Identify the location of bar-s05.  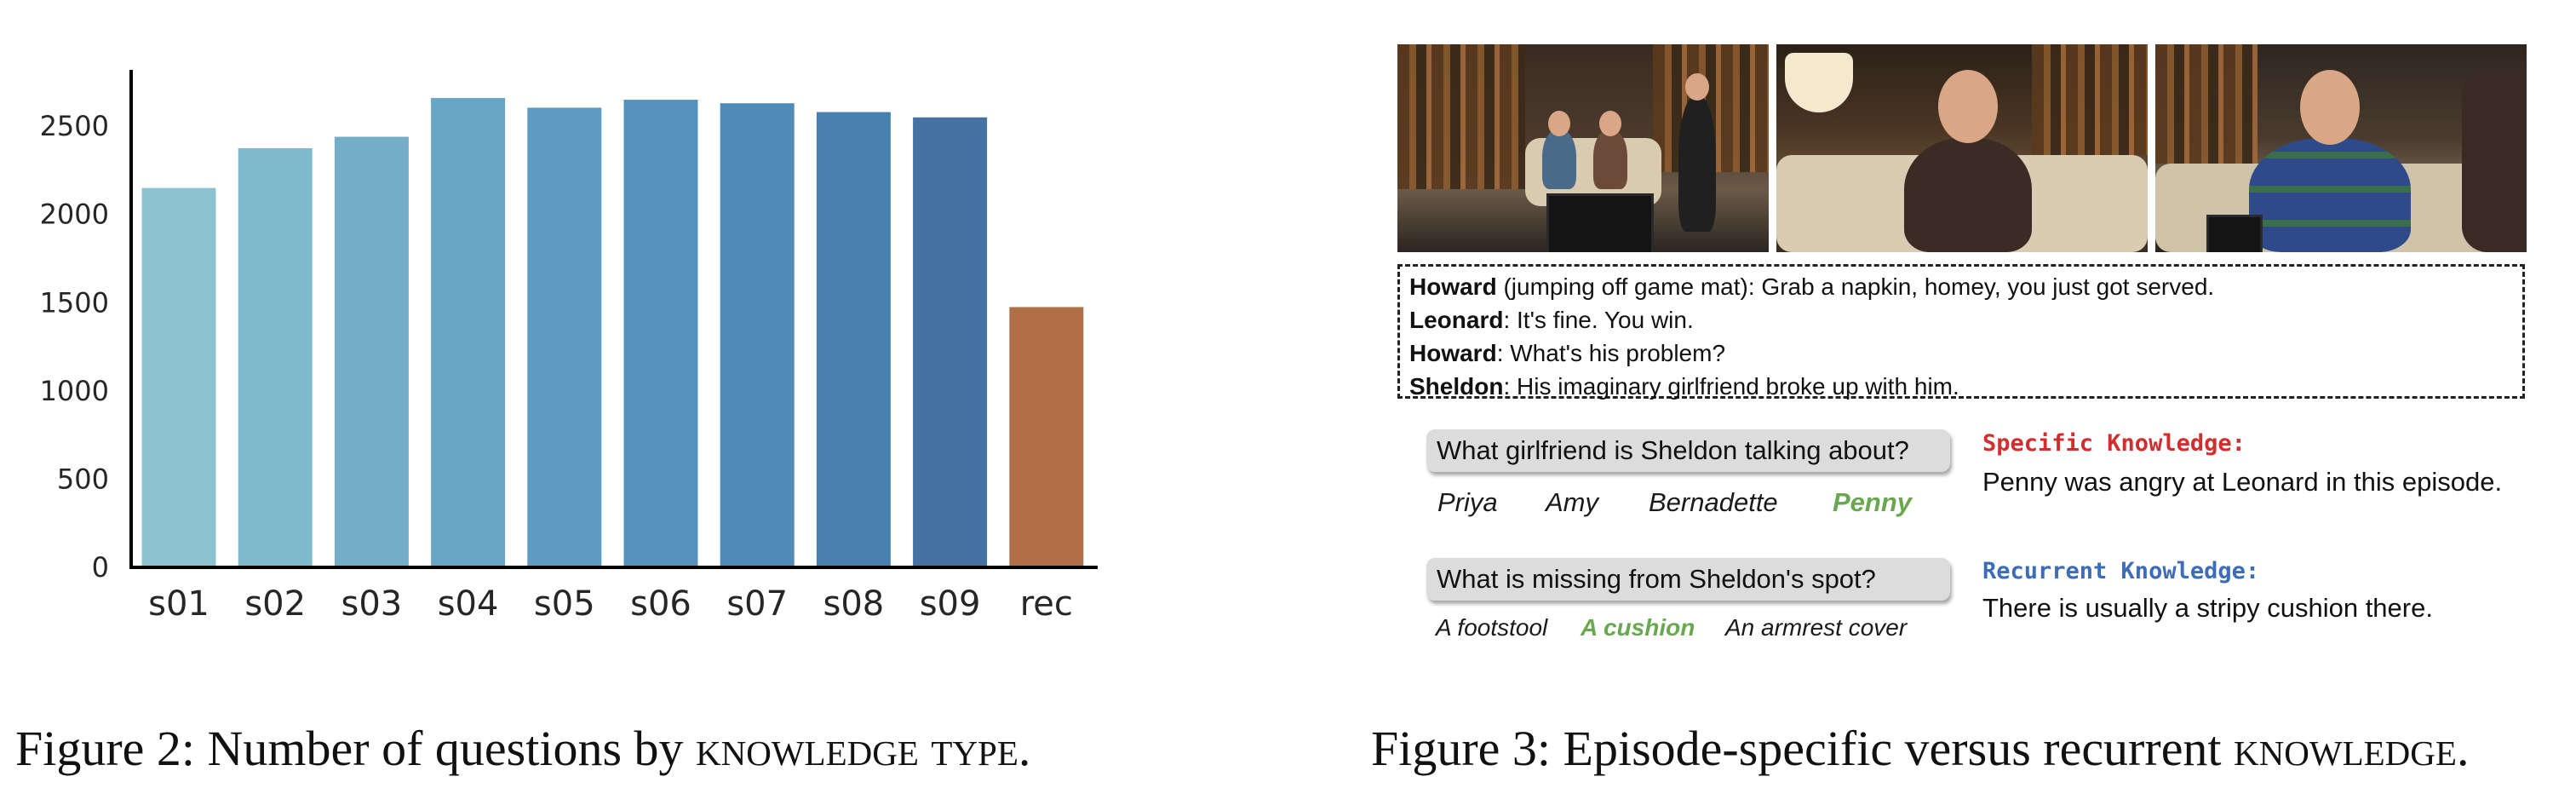
(564, 337).